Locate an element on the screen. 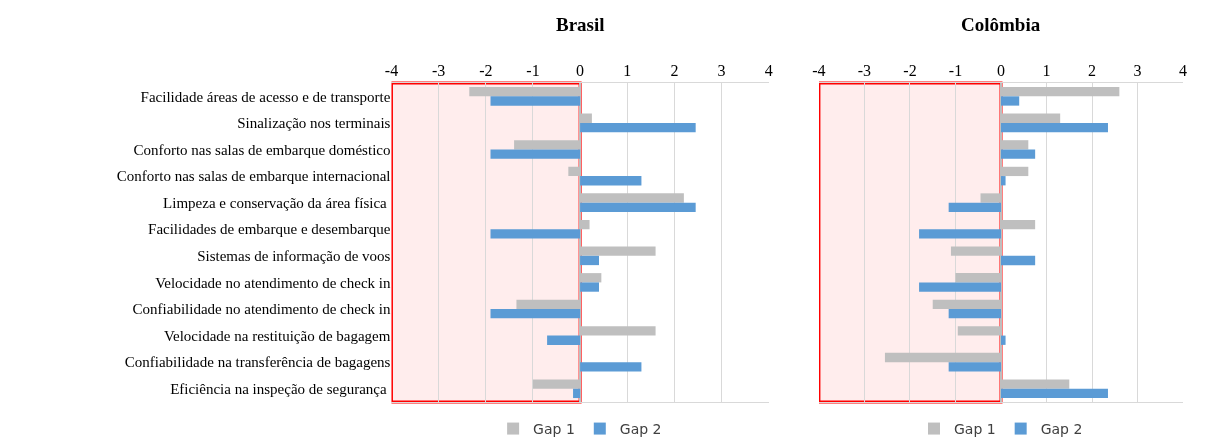  y-tick-label: Sistemas de informação de voos is located at coordinates (294, 256).